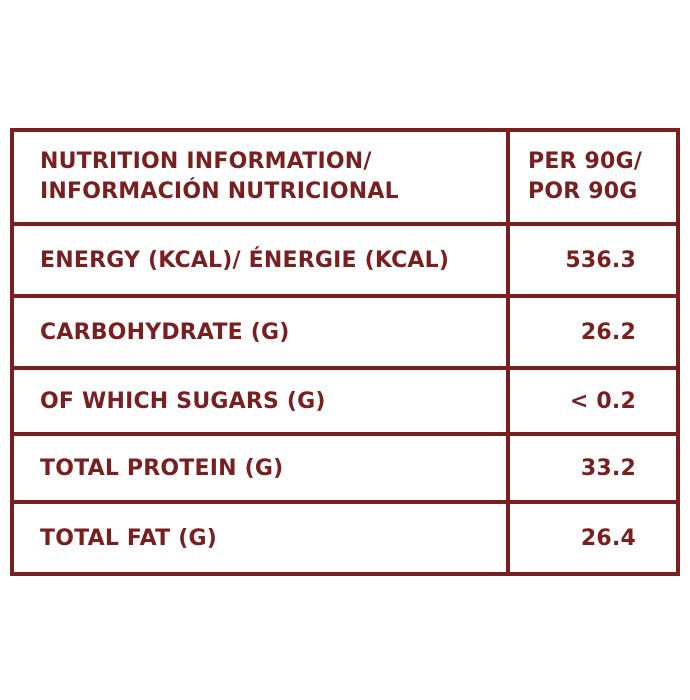 The height and width of the screenshot is (700, 690). I want to click on row-sugars-value: < 0.2, so click(593, 401).